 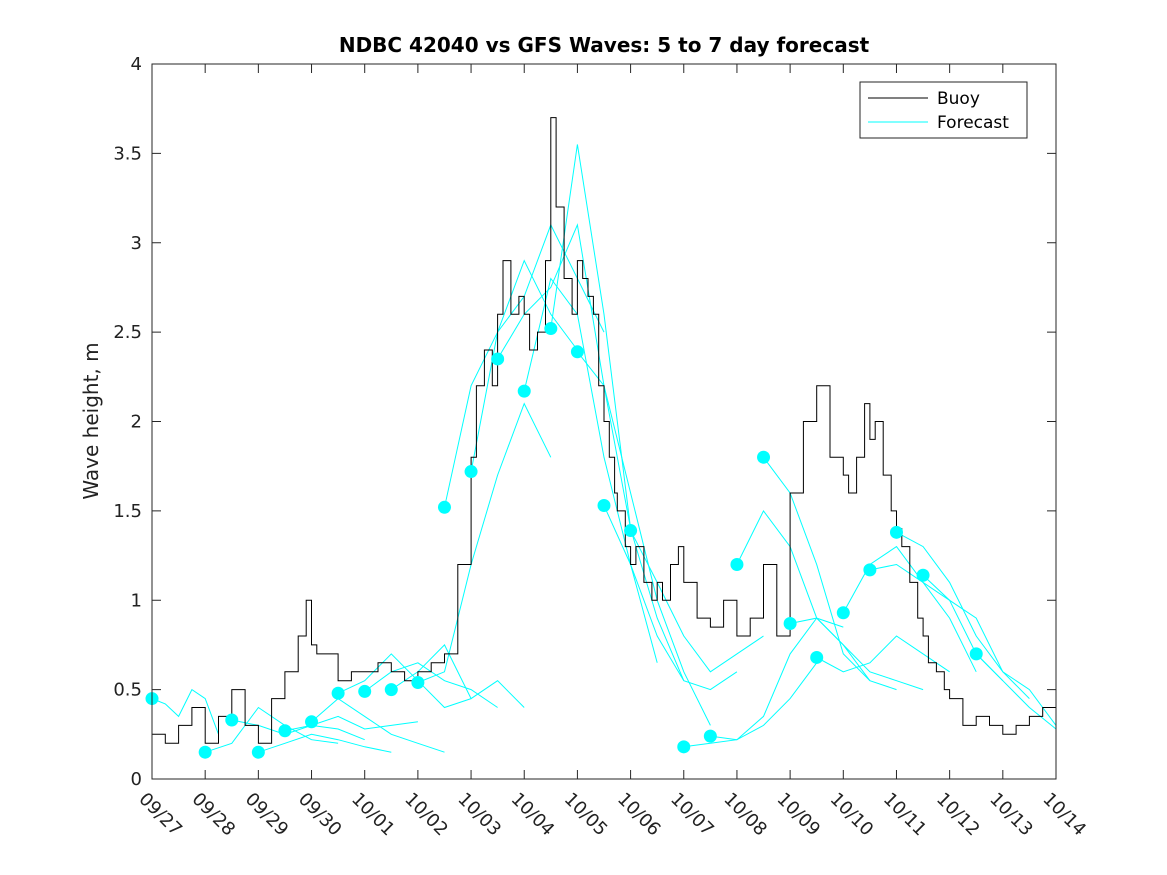 What do you see at coordinates (136, 64) in the screenshot?
I see `y-tick-label: 4` at bounding box center [136, 64].